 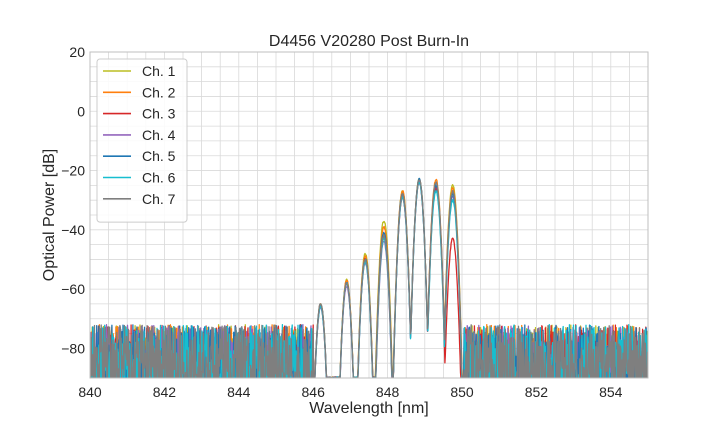 I want to click on legend: Ch. 1 Ch. 2 Ch. 3 Ch. 4 Ch. 5 Ch. 6 Ch. 7, so click(x=142, y=140).